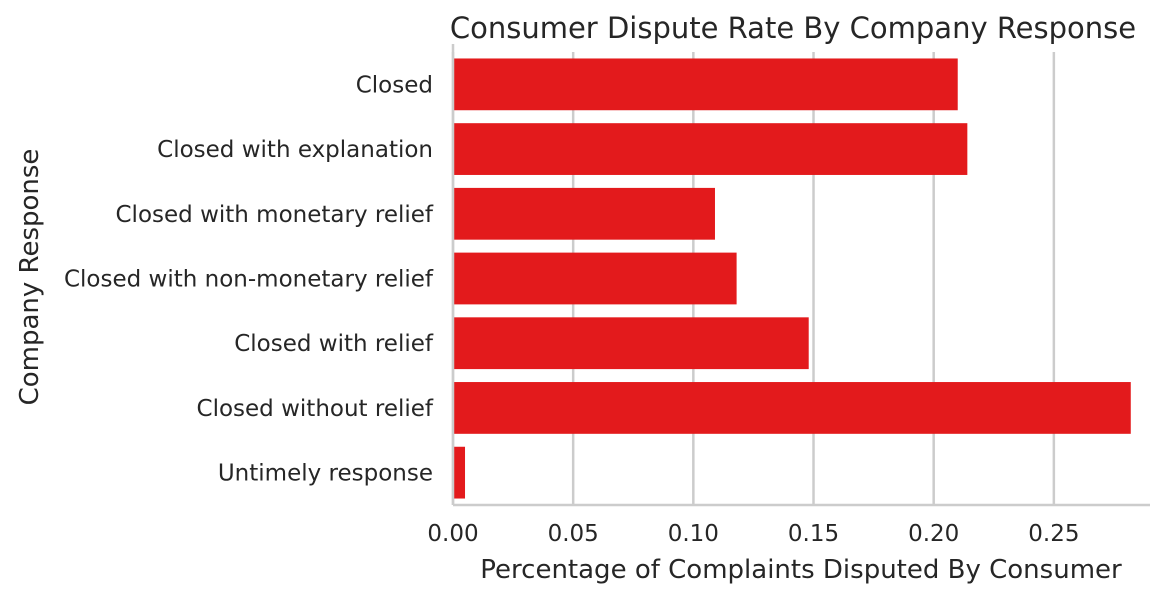  What do you see at coordinates (573, 534) in the screenshot?
I see `x-tick-label: 0.05` at bounding box center [573, 534].